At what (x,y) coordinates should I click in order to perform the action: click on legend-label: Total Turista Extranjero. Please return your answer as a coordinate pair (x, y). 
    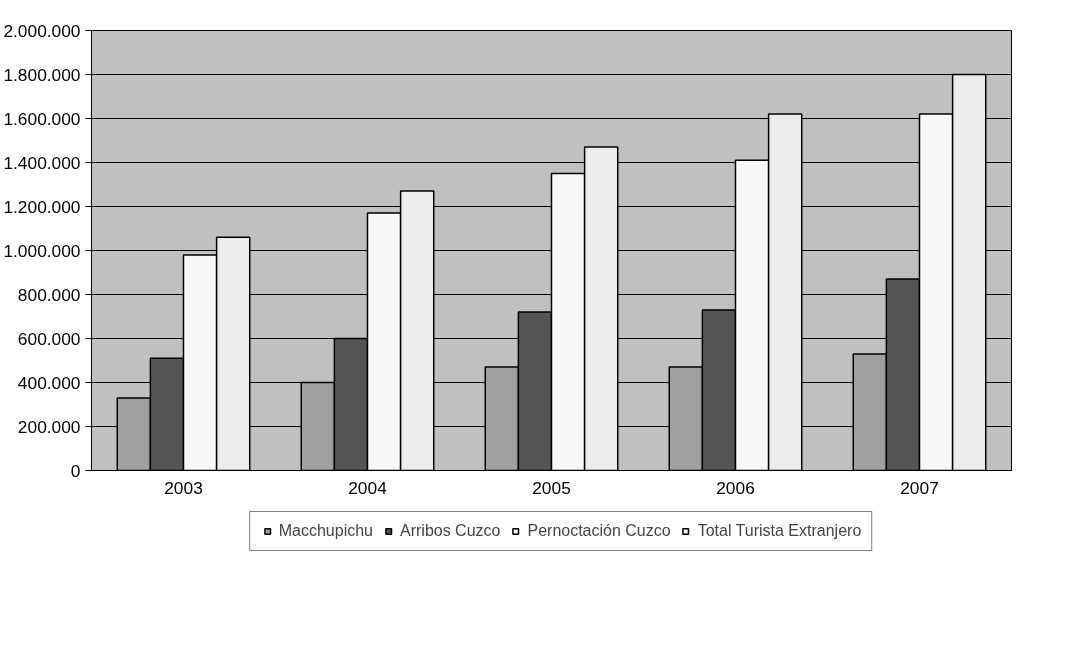
    Looking at the image, I should click on (779, 531).